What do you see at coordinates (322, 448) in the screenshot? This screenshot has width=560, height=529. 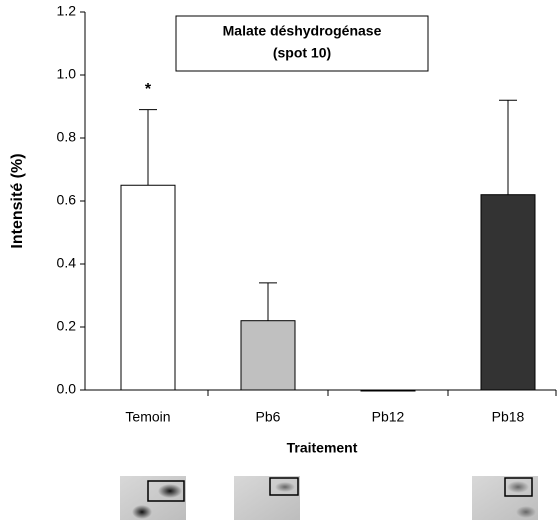 I see `x-axis-label: Traitement` at bounding box center [322, 448].